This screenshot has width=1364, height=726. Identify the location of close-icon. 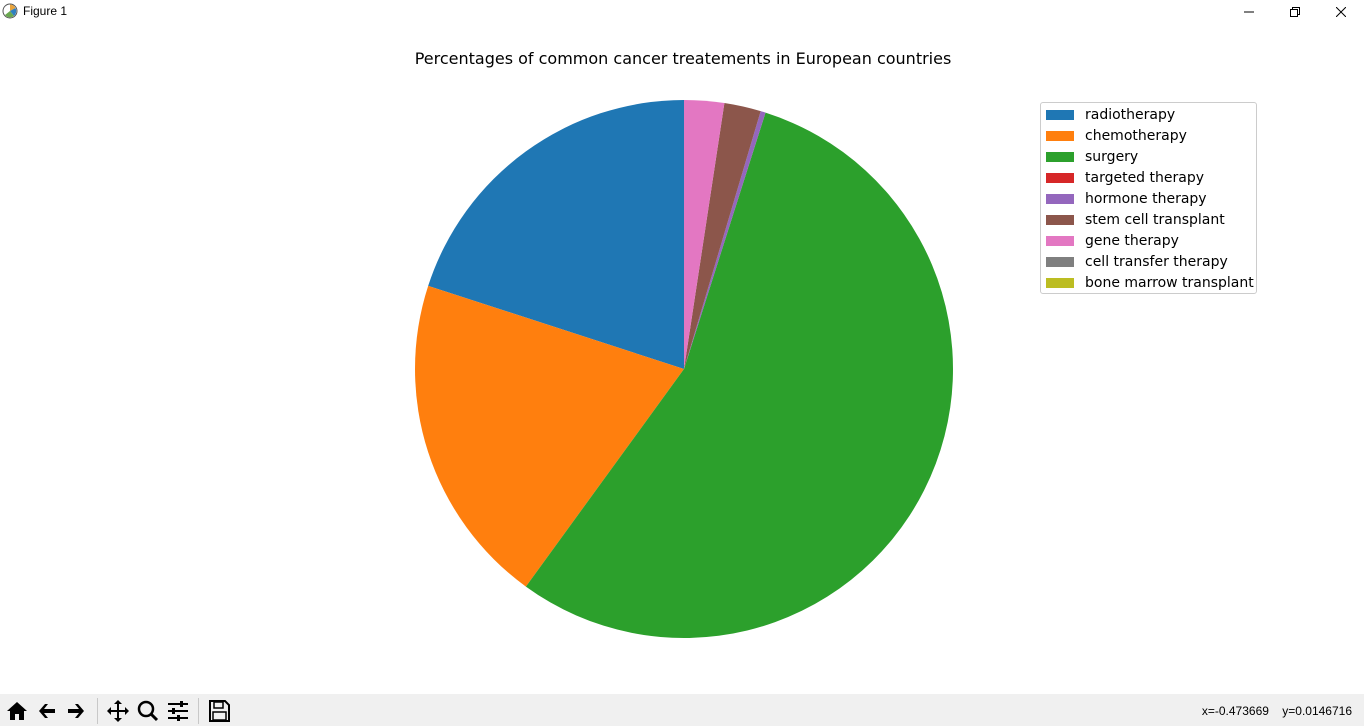
(1341, 11).